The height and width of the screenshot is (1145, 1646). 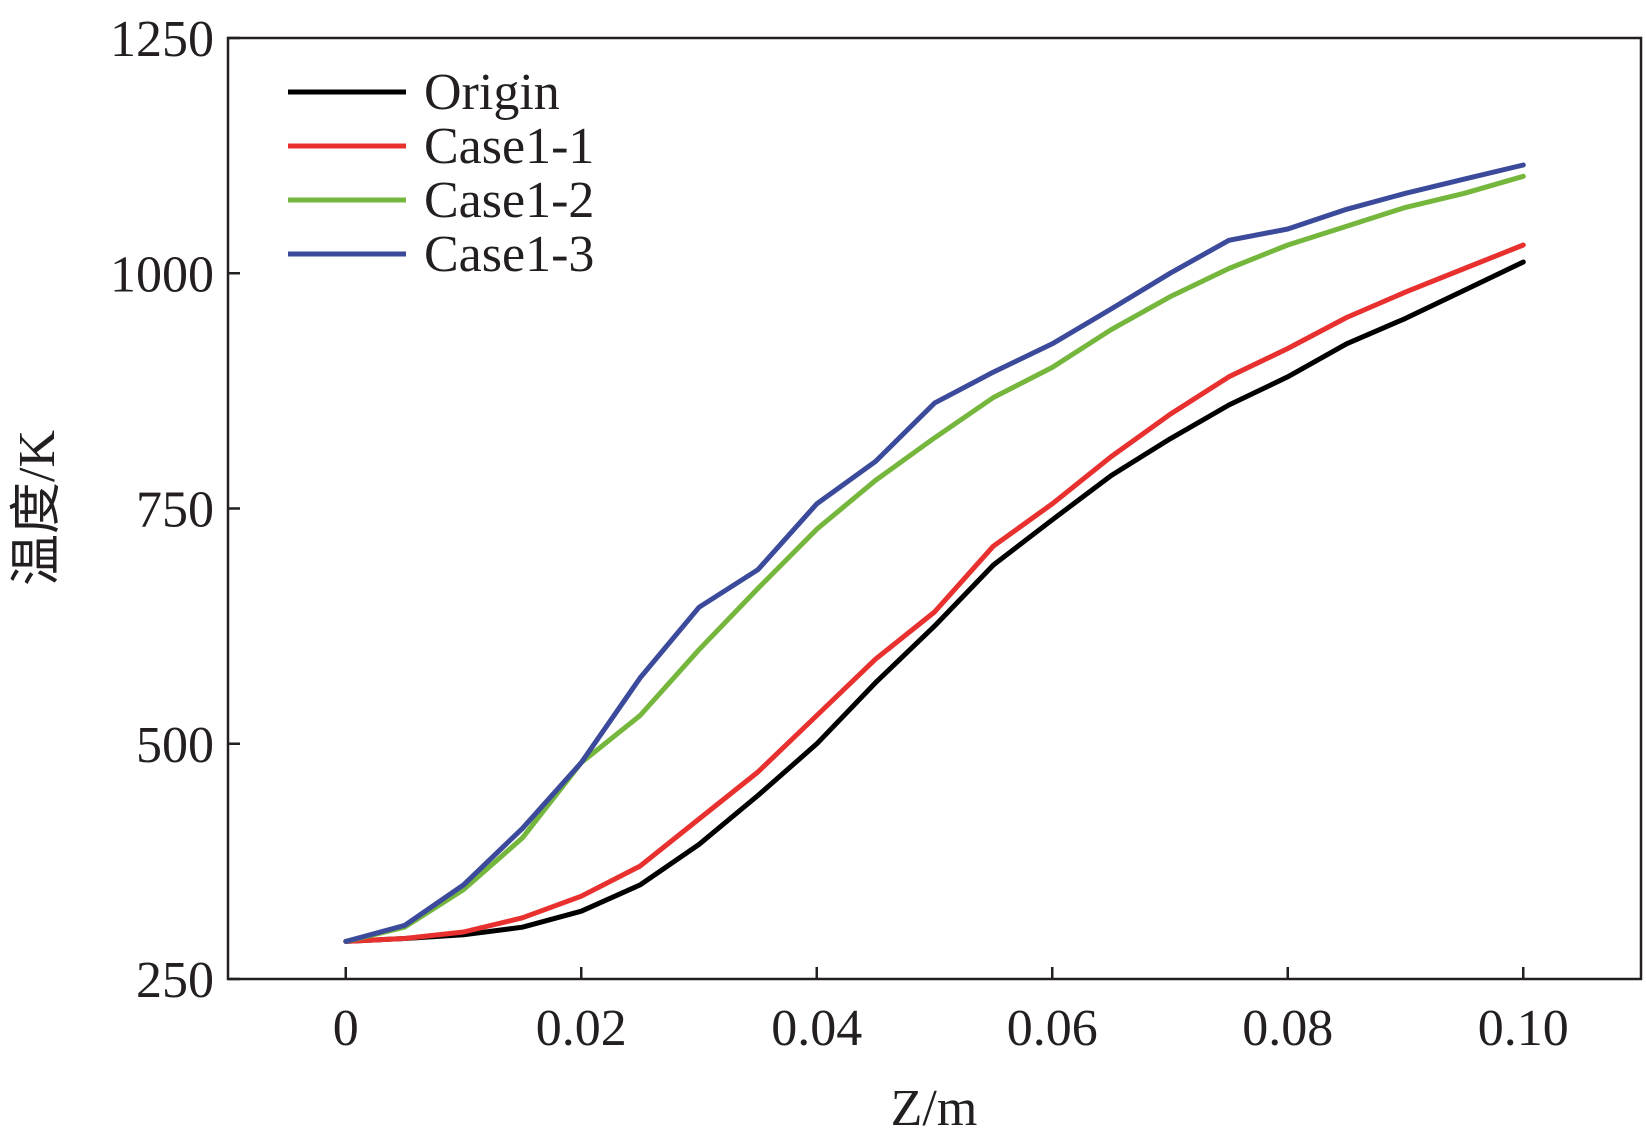 What do you see at coordinates (175, 980) in the screenshot?
I see `y-tick-label: 250` at bounding box center [175, 980].